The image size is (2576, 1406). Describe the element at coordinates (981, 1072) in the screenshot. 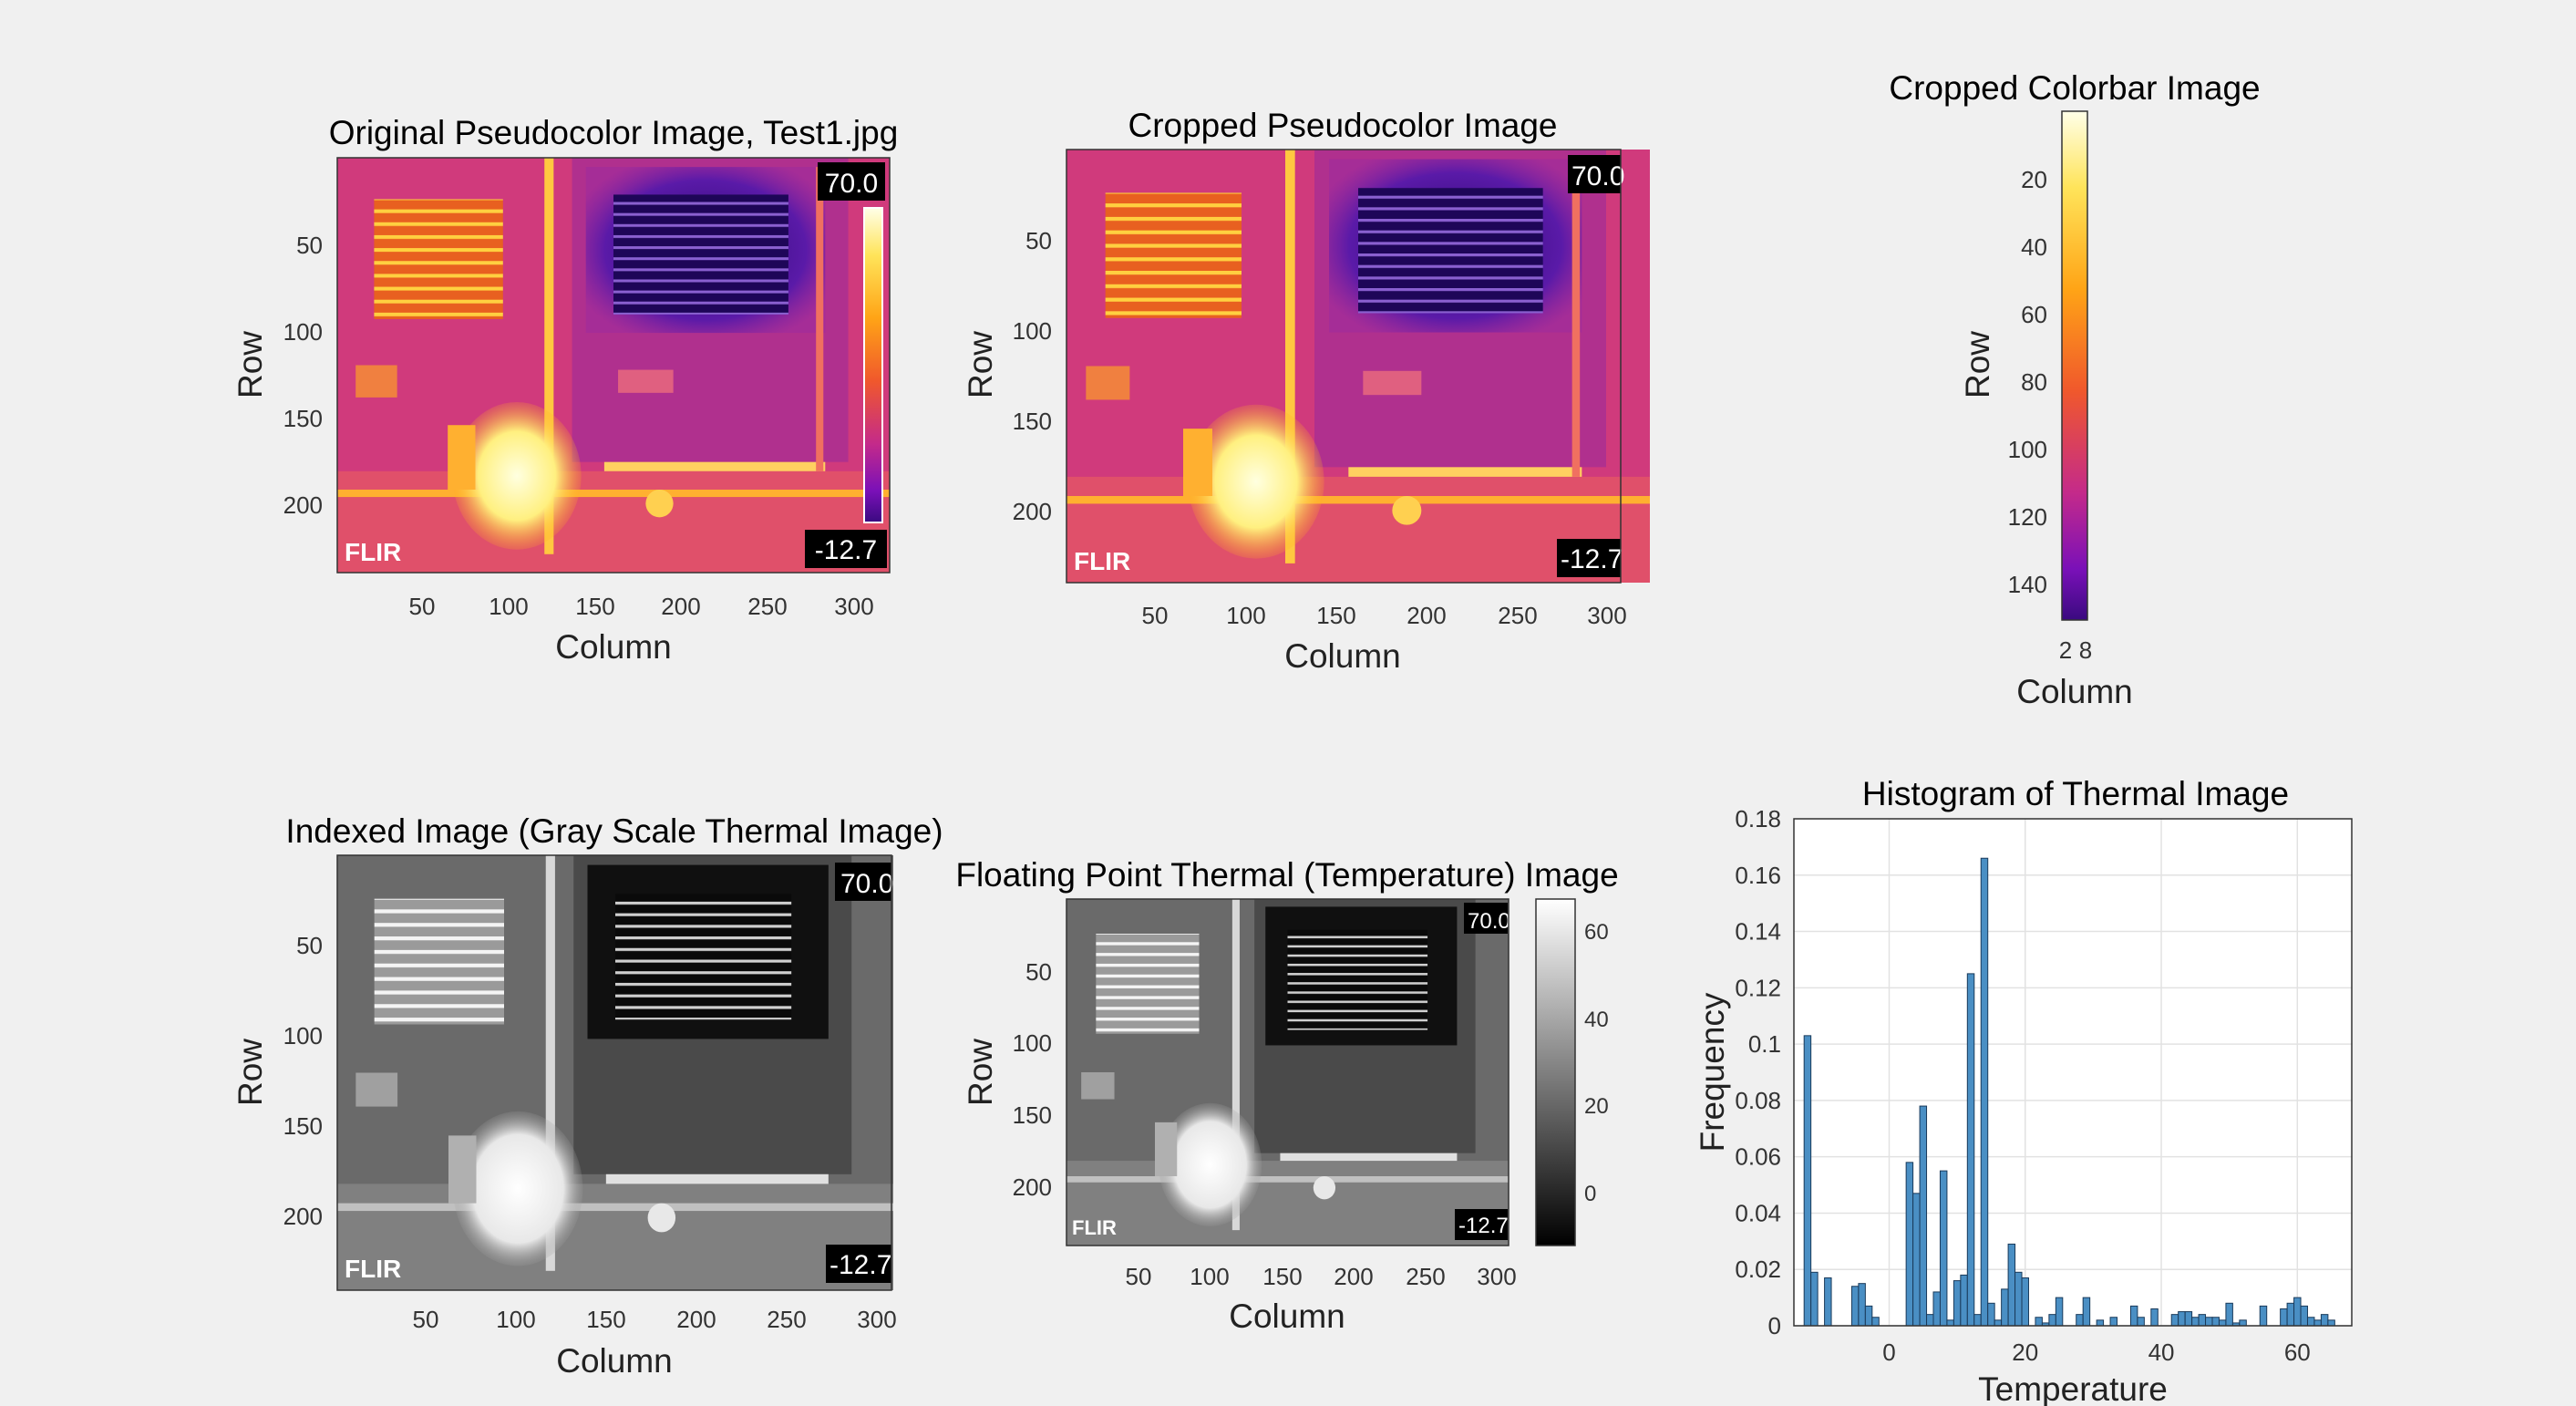

I see `floating-ylabel: Row` at that location.